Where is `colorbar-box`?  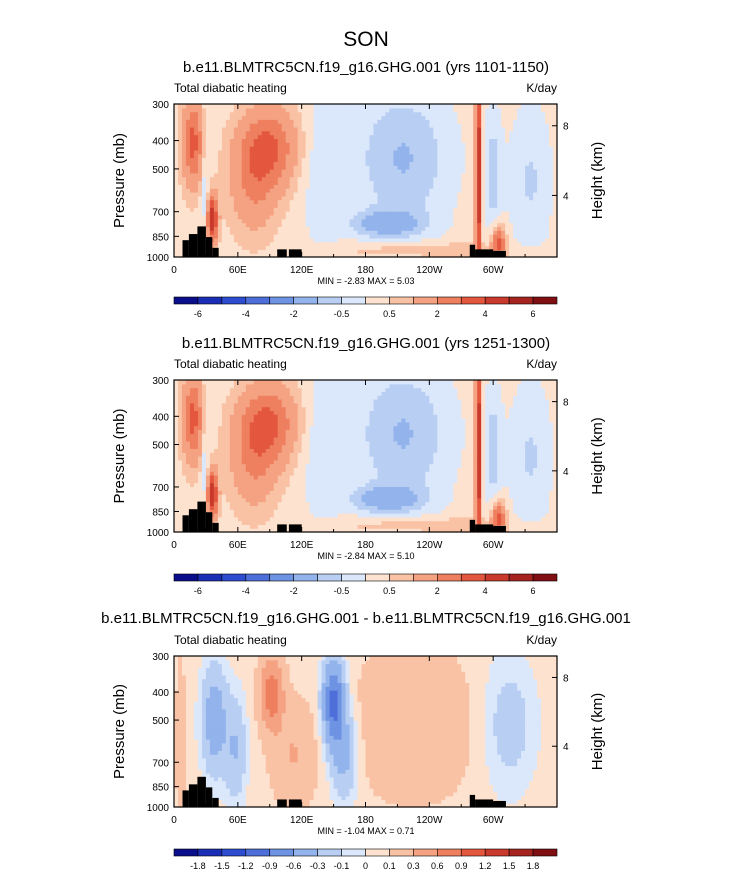
colorbar-box is located at coordinates (210, 300).